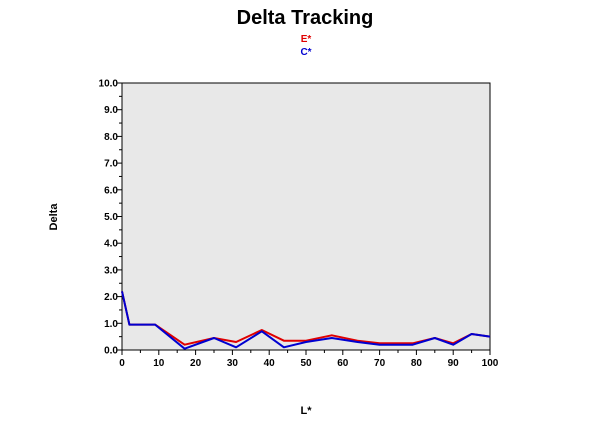 The image size is (600, 421). I want to click on legend-entry-2: C*, so click(305, 52).